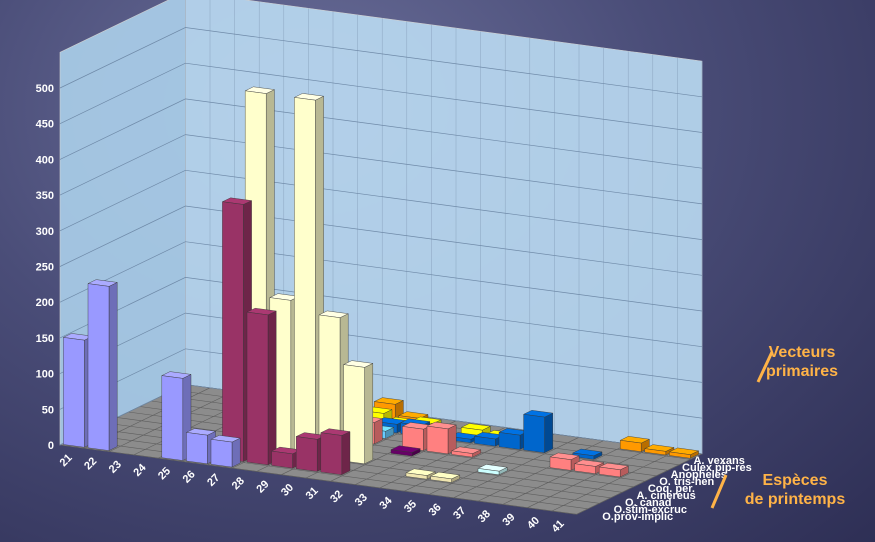 The image size is (875, 542). What do you see at coordinates (795, 480) in the screenshot?
I see `annotation-text: Espèces` at bounding box center [795, 480].